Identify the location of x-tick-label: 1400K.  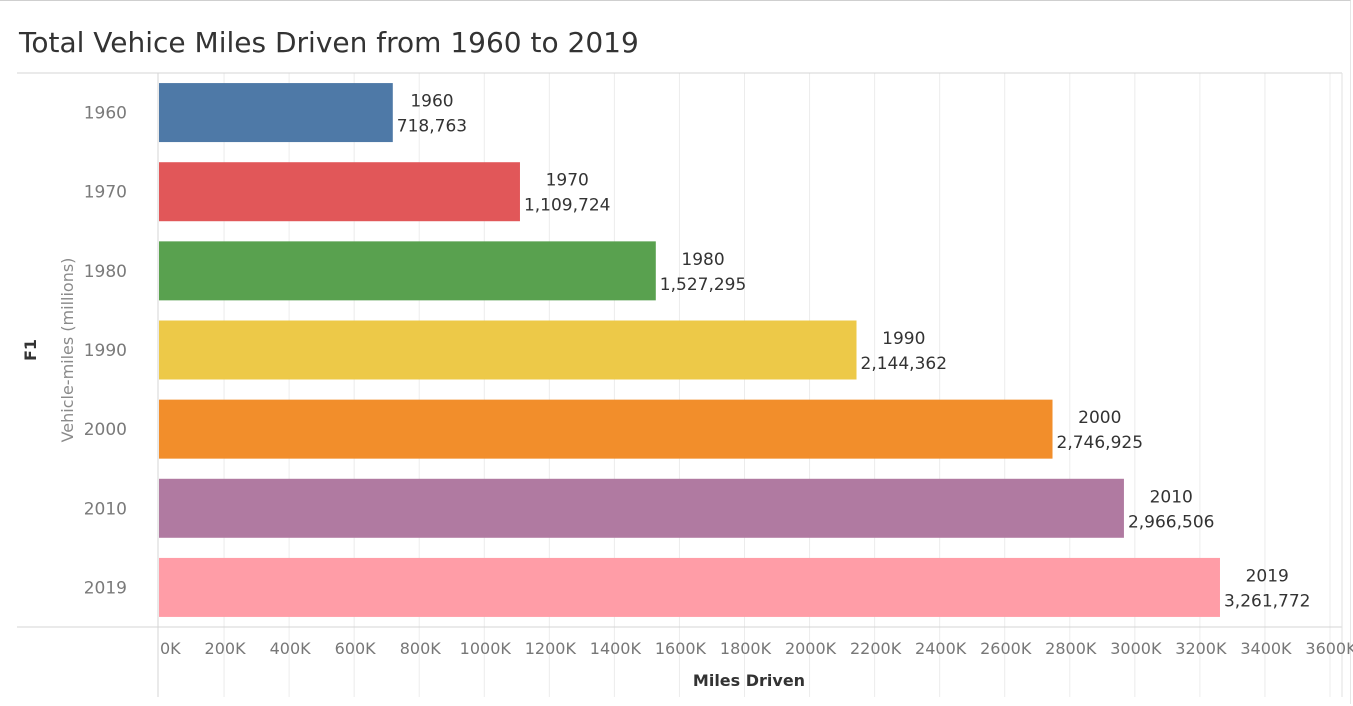
(616, 648).